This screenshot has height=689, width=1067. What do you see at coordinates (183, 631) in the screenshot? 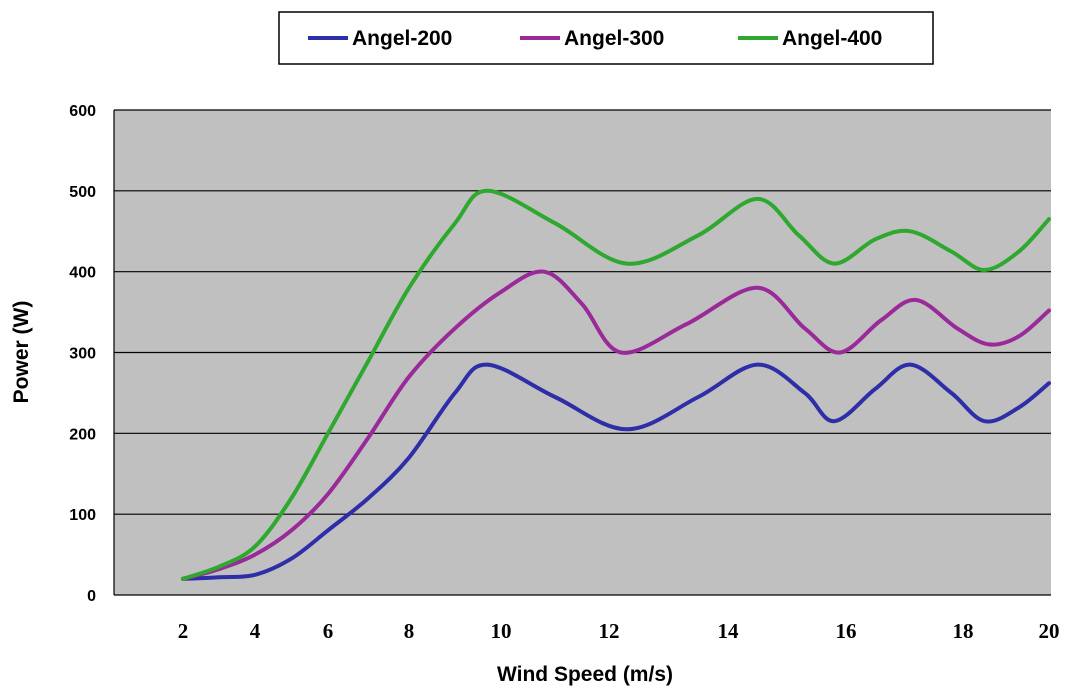
I see `x-tick-label: 2` at bounding box center [183, 631].